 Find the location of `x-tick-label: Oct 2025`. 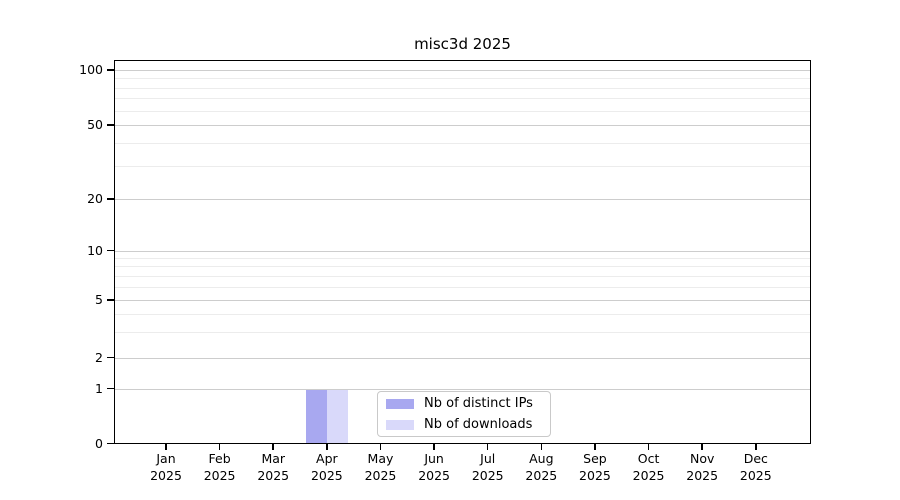

x-tick-label: Oct 2025 is located at coordinates (649, 467).